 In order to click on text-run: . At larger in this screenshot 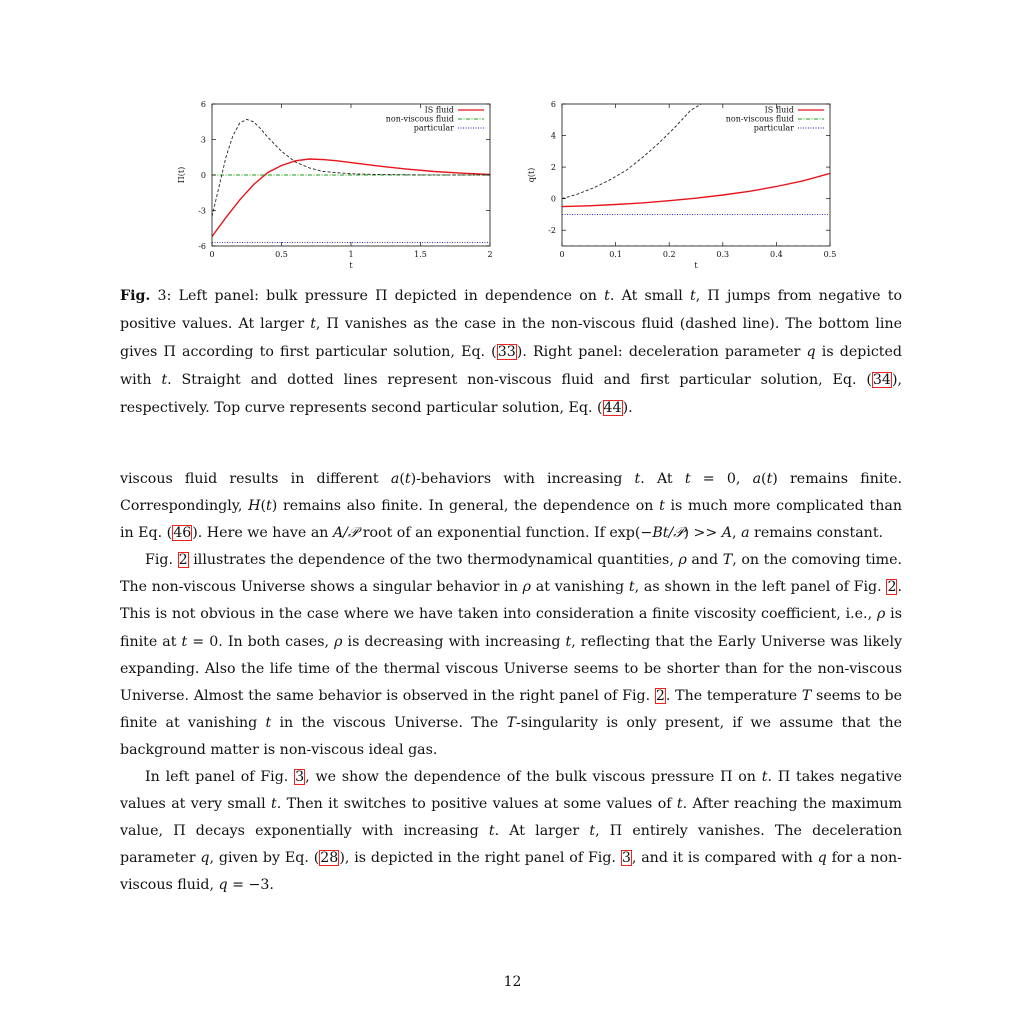, I will do `click(542, 831)`.